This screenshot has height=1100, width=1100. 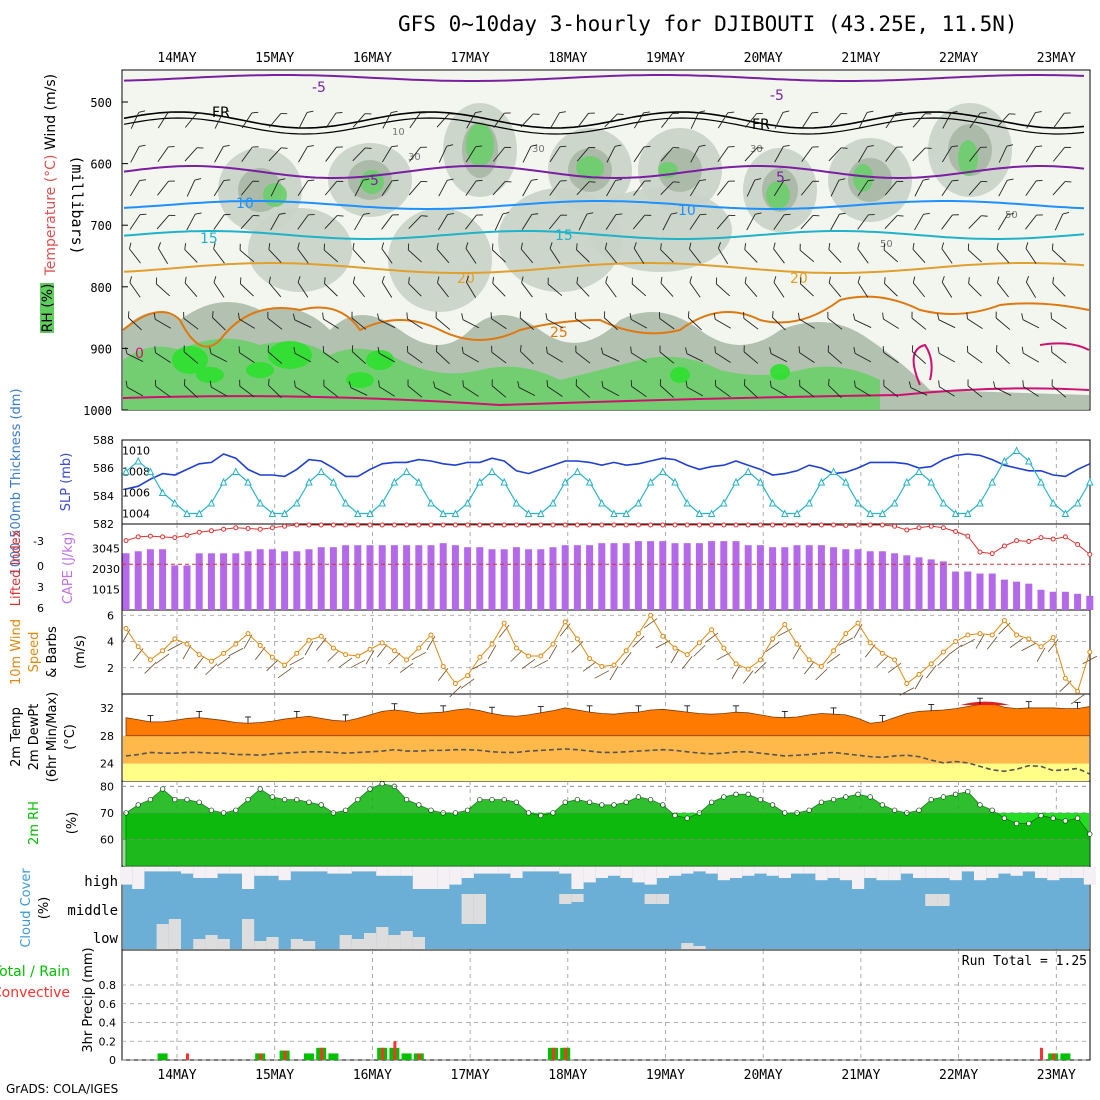 What do you see at coordinates (383, 1053) in the screenshot?
I see `precip-convective-bar` at bounding box center [383, 1053].